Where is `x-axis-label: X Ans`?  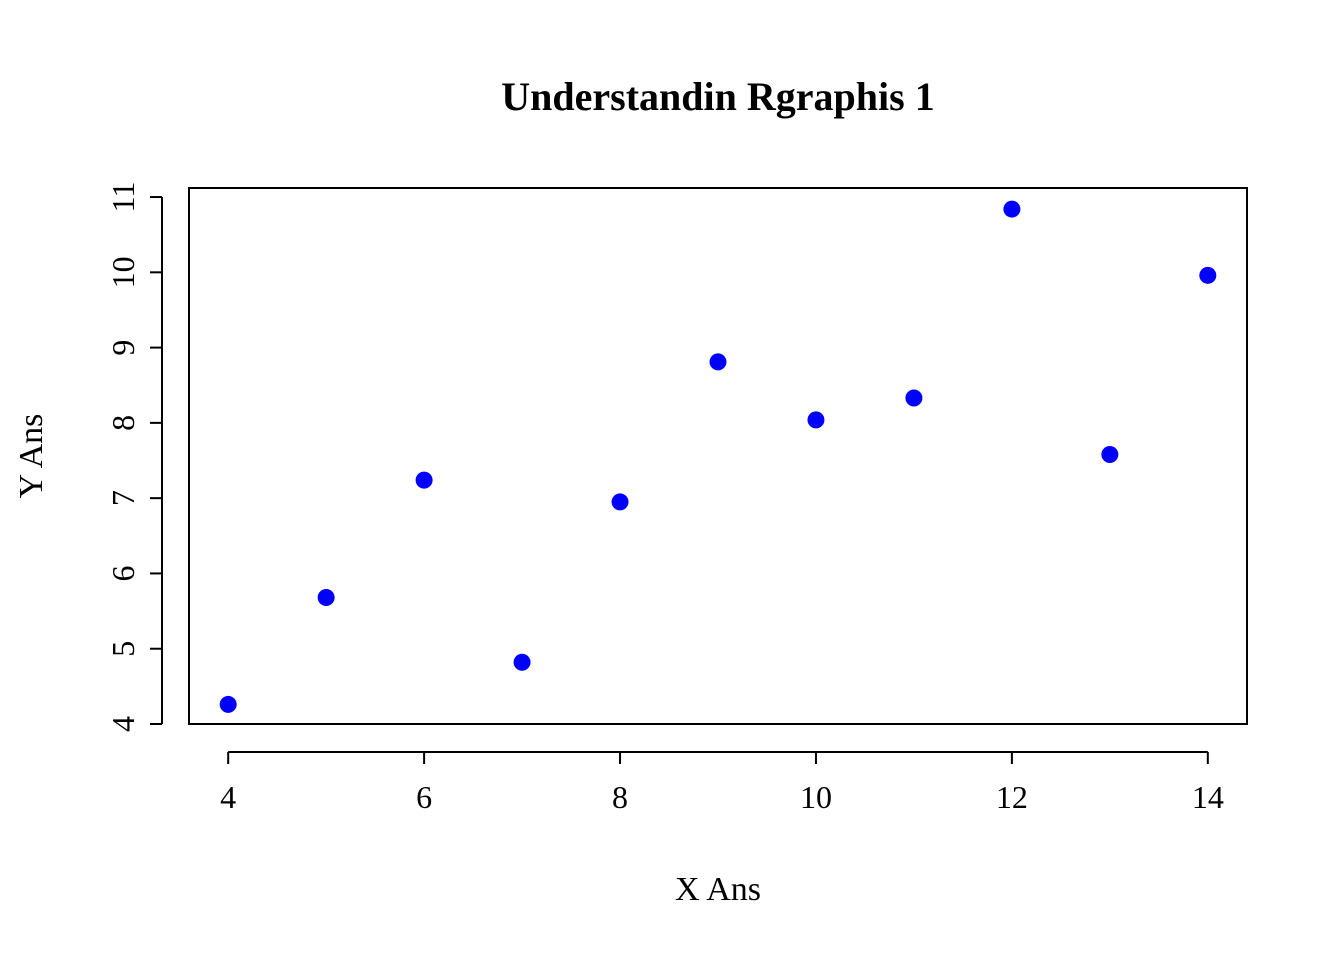 x-axis-label: X Ans is located at coordinates (718, 889).